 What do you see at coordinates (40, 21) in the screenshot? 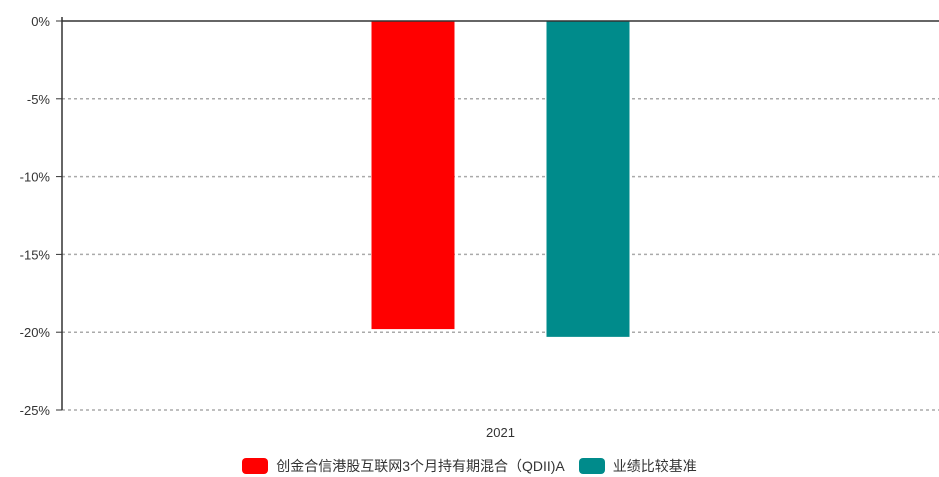
I see `y-tick-label: 0%` at bounding box center [40, 21].